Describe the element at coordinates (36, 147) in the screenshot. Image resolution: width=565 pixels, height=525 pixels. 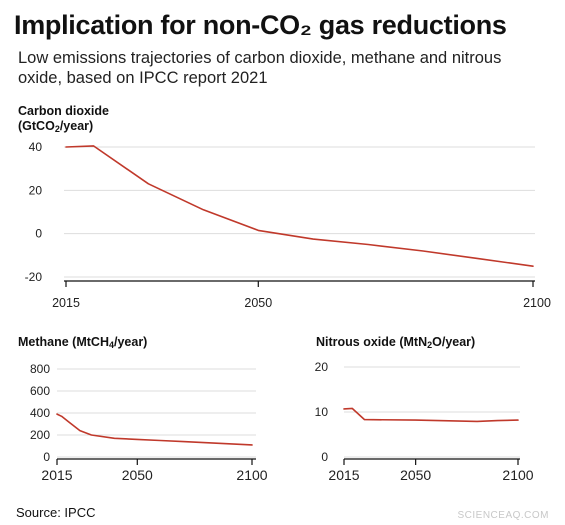
I see `co2-y-tick-label: 40` at that location.